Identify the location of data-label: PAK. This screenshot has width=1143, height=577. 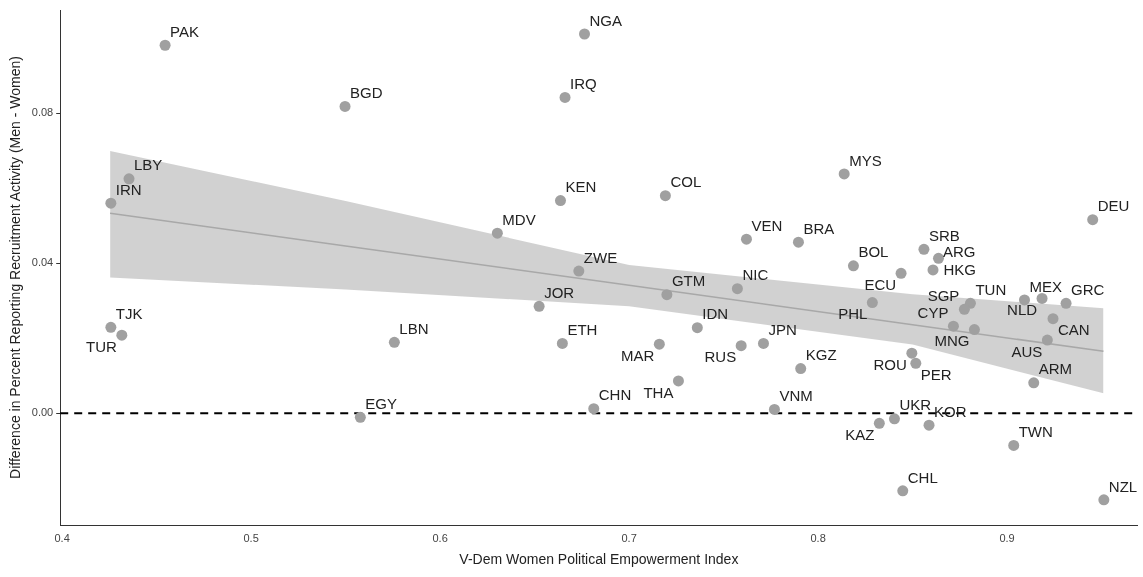
(185, 31).